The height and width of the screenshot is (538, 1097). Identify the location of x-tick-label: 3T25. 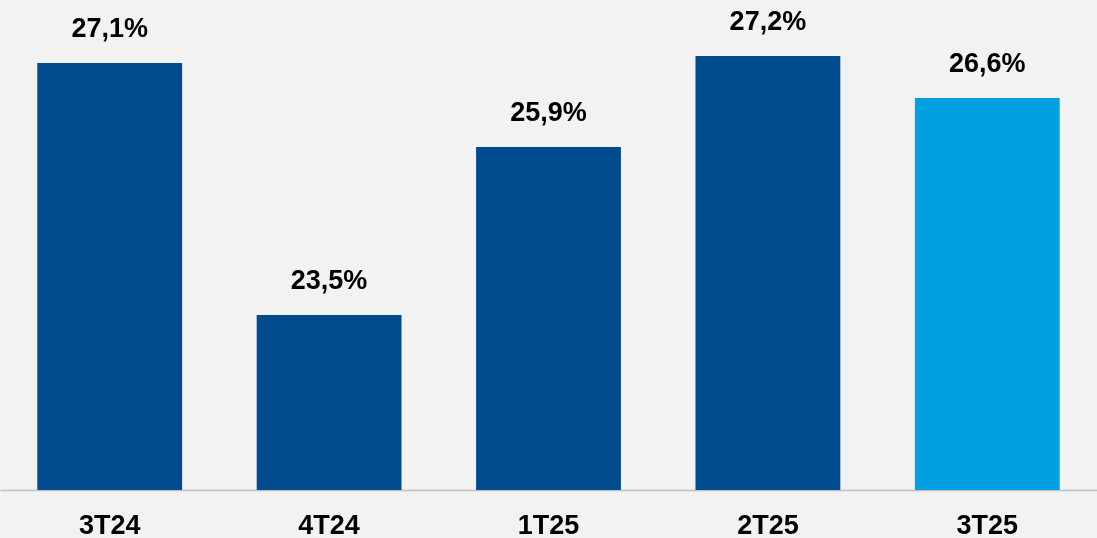
(987, 523).